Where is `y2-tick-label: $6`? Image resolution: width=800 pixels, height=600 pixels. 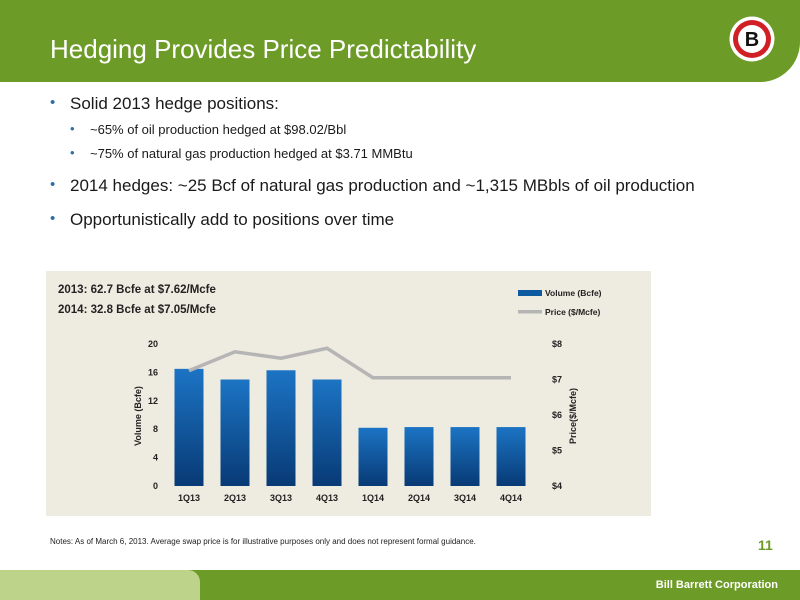 y2-tick-label: $6 is located at coordinates (557, 415).